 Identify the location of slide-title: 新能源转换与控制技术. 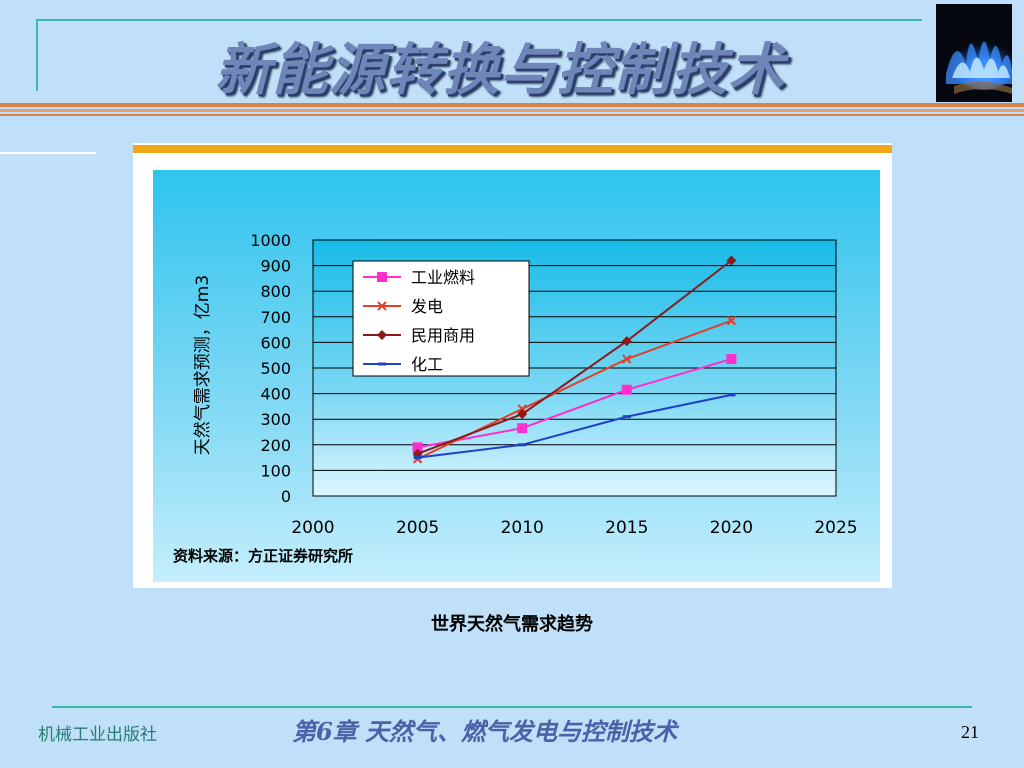
(500, 70).